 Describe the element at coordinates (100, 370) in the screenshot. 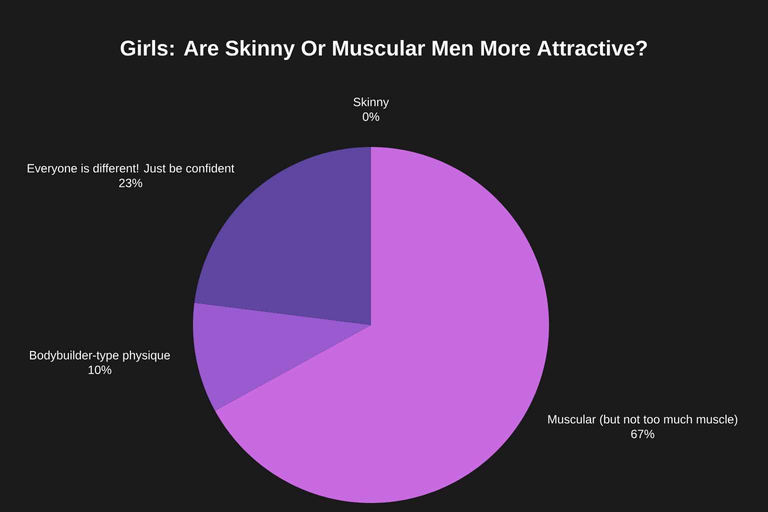

I see `data-label: 10%` at that location.